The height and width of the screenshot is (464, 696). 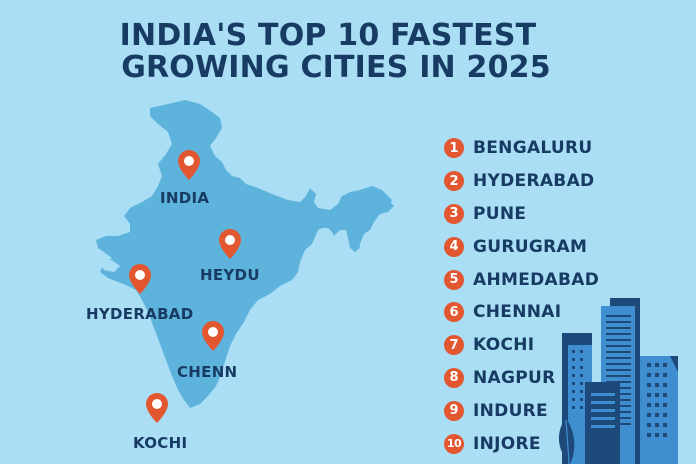 I want to click on title-line-2: GROWING CITIES IN 2025, so click(x=336, y=67).